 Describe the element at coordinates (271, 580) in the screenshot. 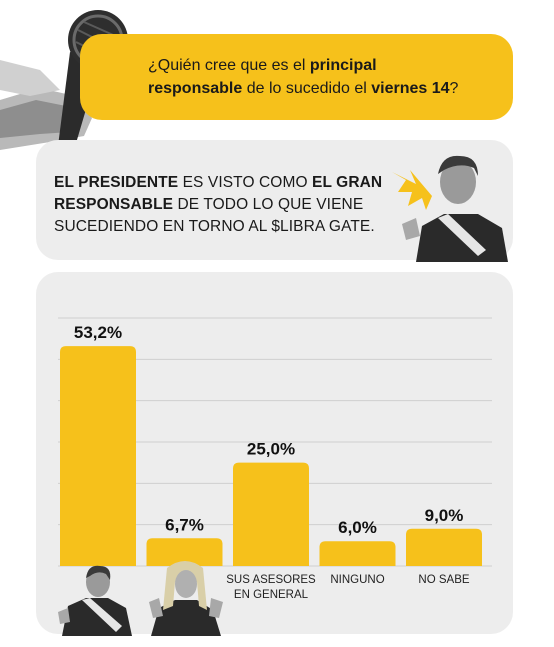

I see `category-label: SUS ASESORES` at that location.